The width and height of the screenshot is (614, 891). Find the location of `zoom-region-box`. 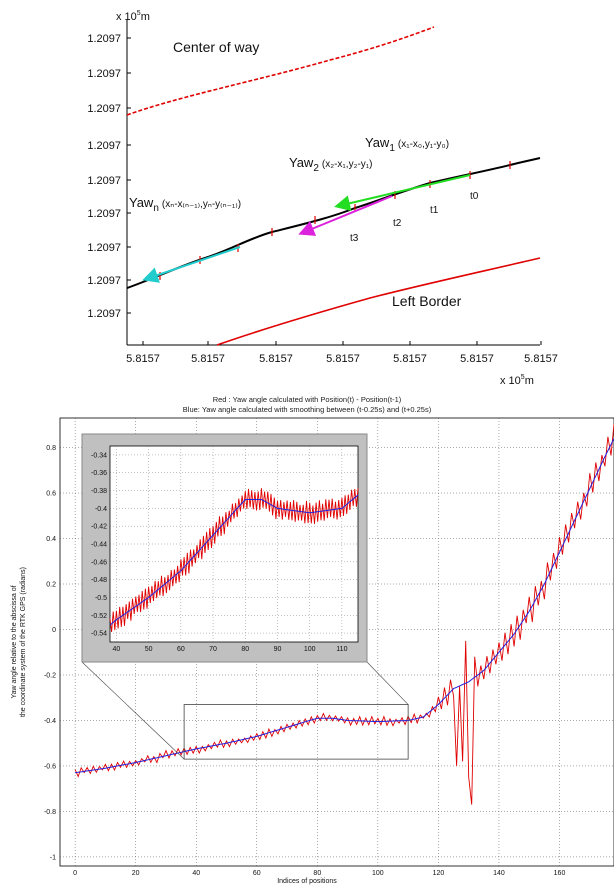

zoom-region-box is located at coordinates (245, 710).